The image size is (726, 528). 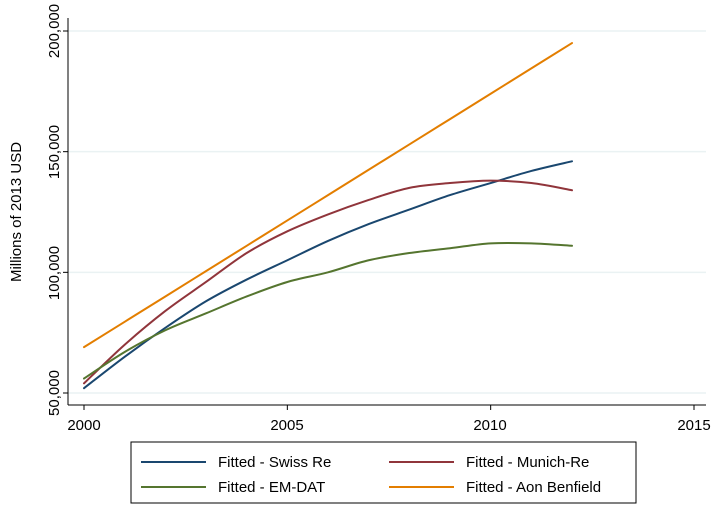 What do you see at coordinates (54, 273) in the screenshot?
I see `y-tick-label: 100,000` at bounding box center [54, 273].